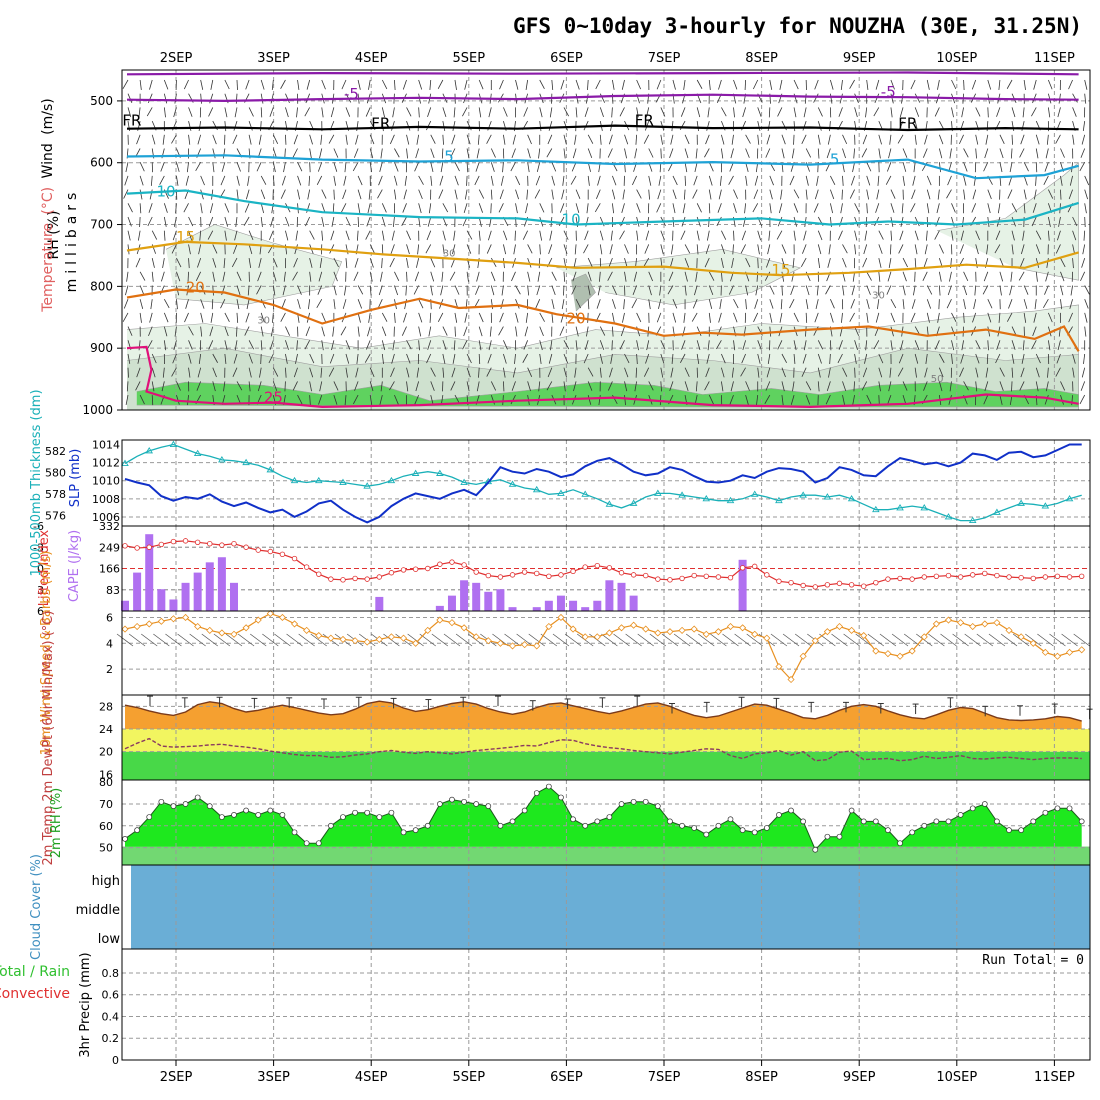 This screenshot has height=1100, width=1100. What do you see at coordinates (109, 526) in the screenshot?
I see `cape-tick-label: 332` at bounding box center [109, 526].